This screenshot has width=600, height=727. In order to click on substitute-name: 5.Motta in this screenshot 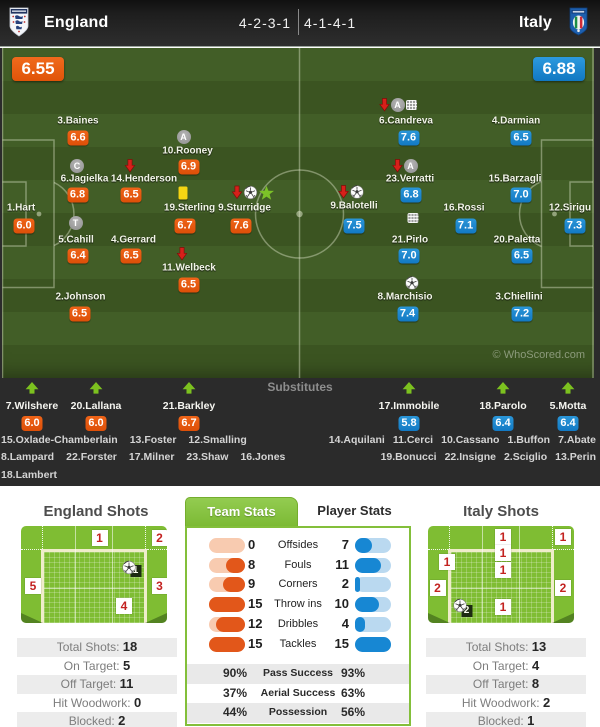, I will do `click(568, 406)`.